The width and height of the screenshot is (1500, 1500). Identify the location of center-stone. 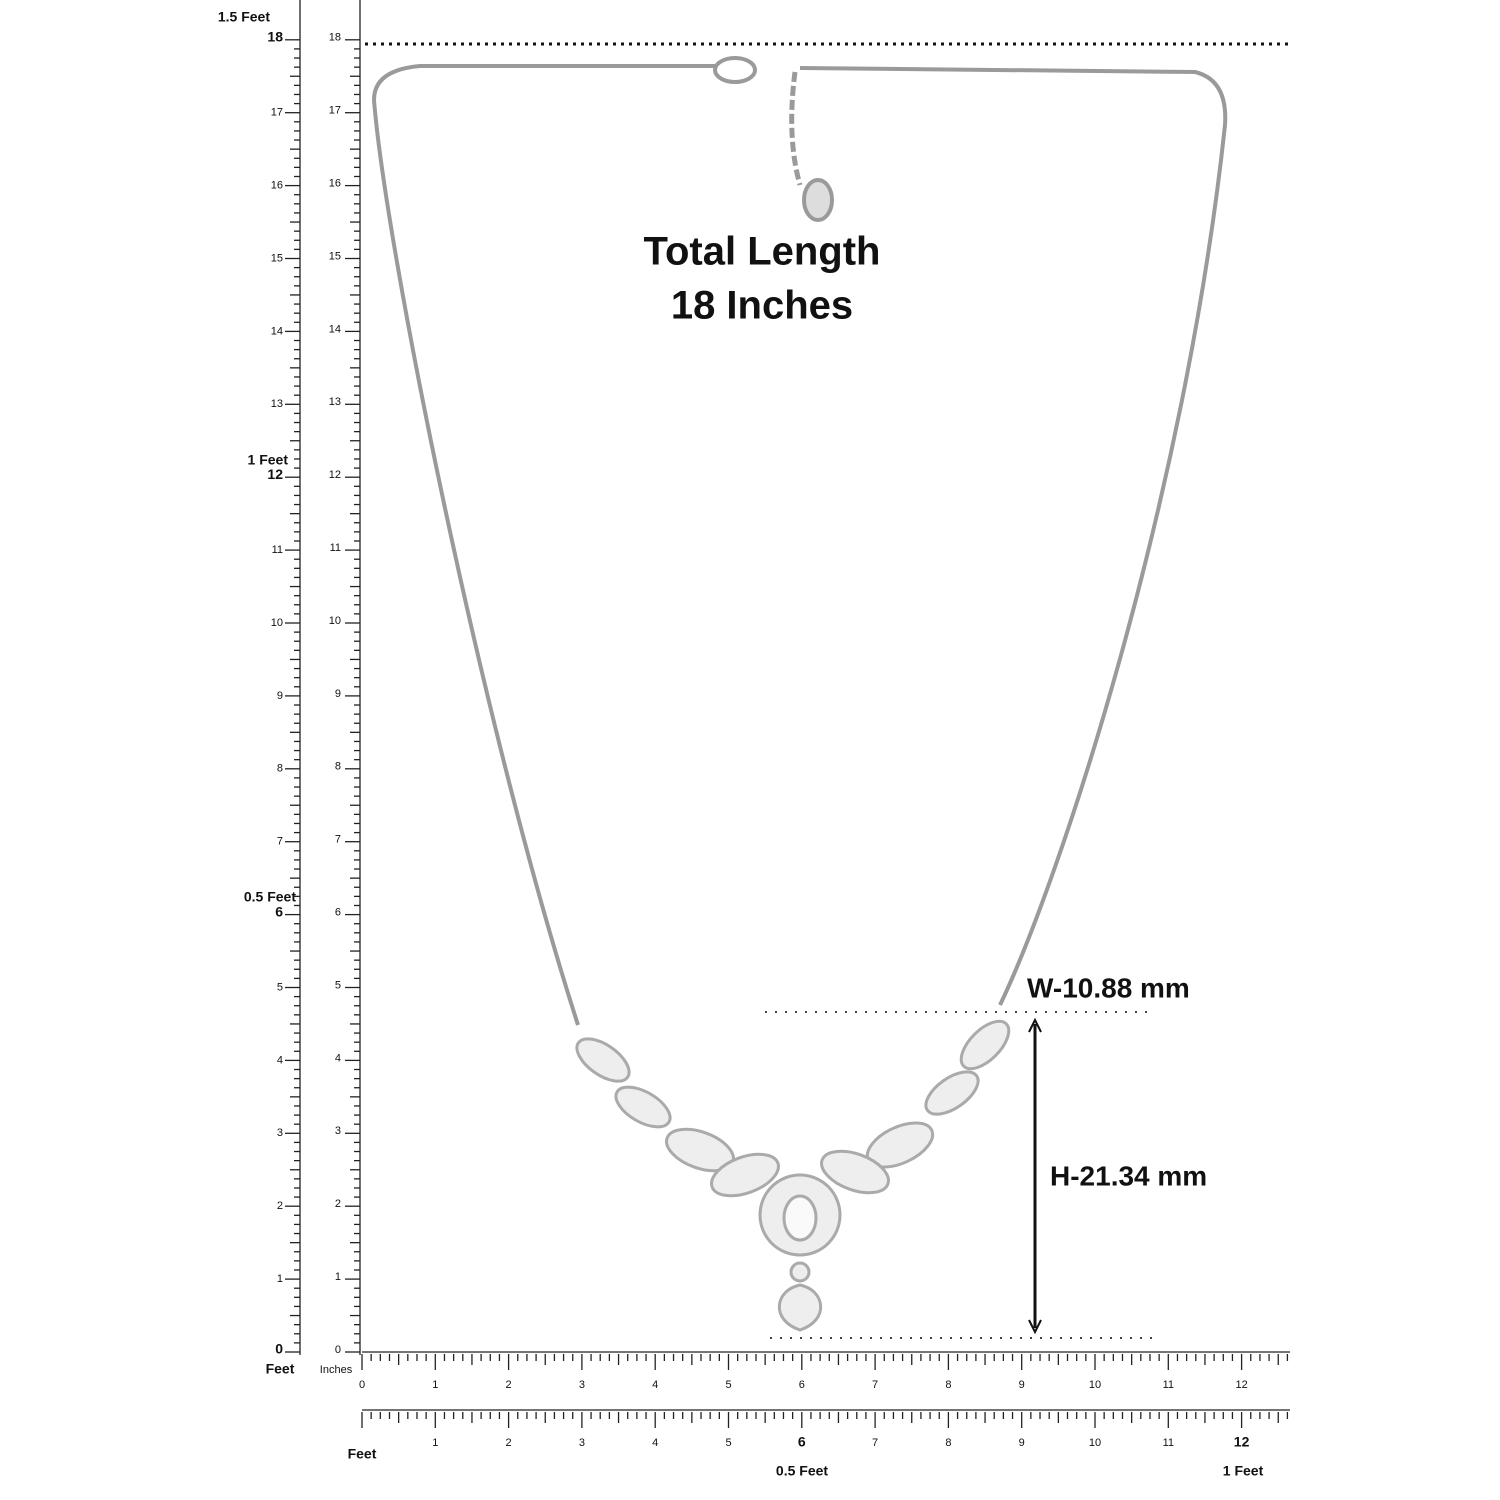
(800, 1218).